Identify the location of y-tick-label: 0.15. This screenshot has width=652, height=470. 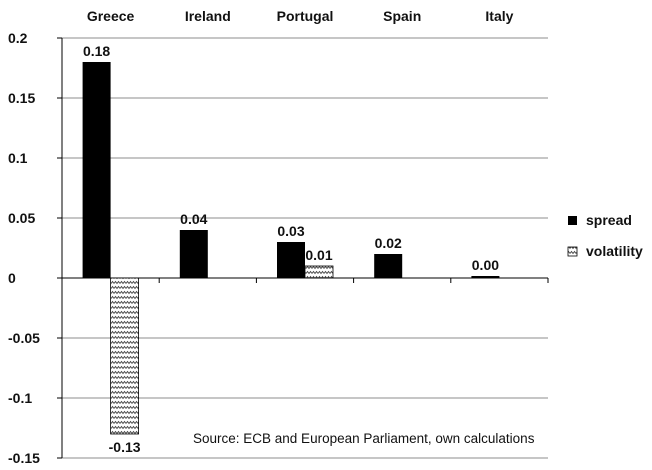
(21, 98).